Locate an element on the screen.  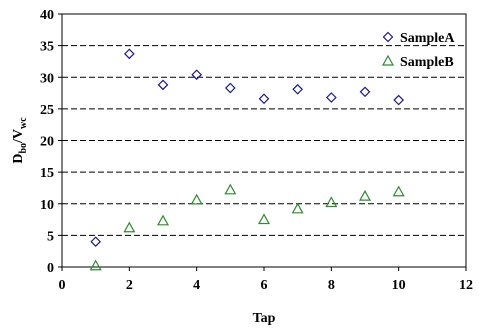
legend-label: SampleA is located at coordinates (427, 38).